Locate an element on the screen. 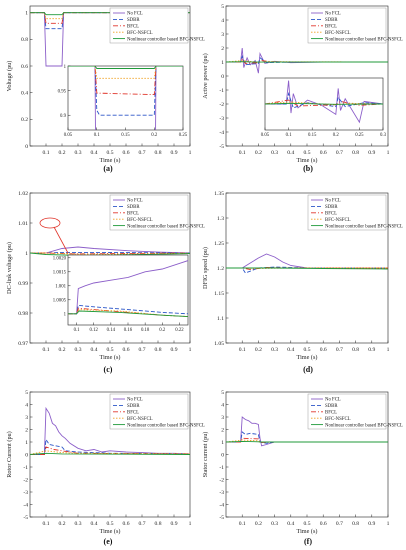  panel-a-plot-area is located at coordinates (110, 39).